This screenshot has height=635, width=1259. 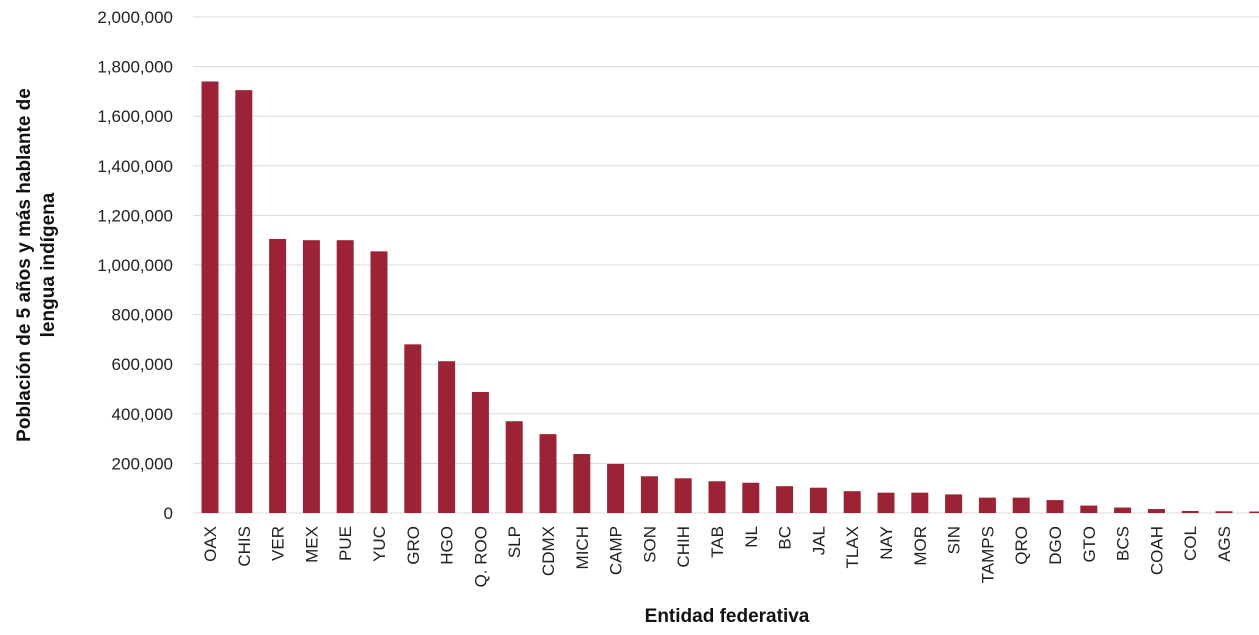 I want to click on x-axis-title: Entidad federativa, so click(x=727, y=616).